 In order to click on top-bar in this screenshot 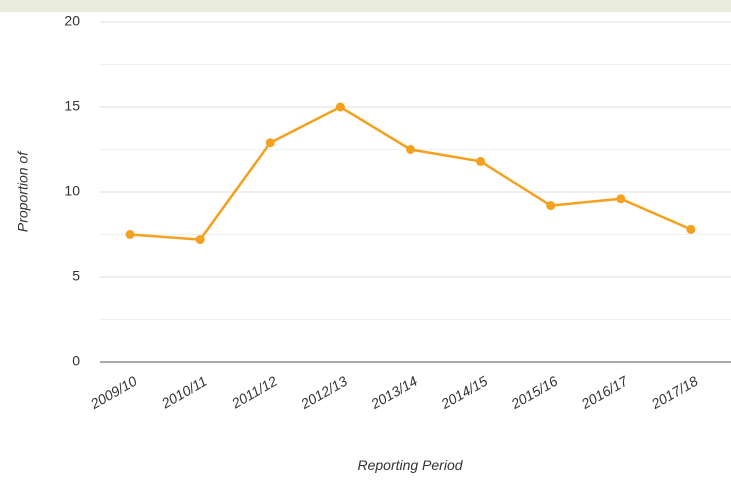, I will do `click(365, 6)`.